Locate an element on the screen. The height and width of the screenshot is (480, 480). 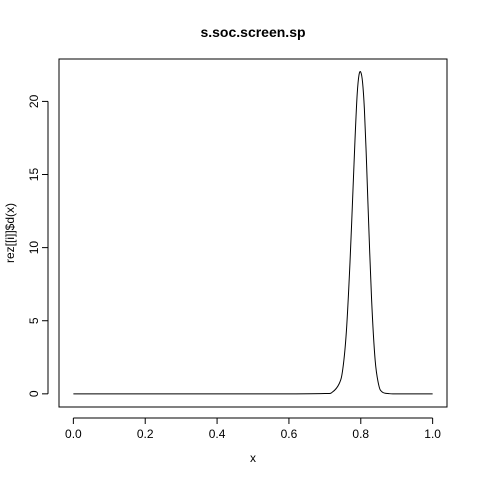
y-tick-label: 20 is located at coordinates (34, 101).